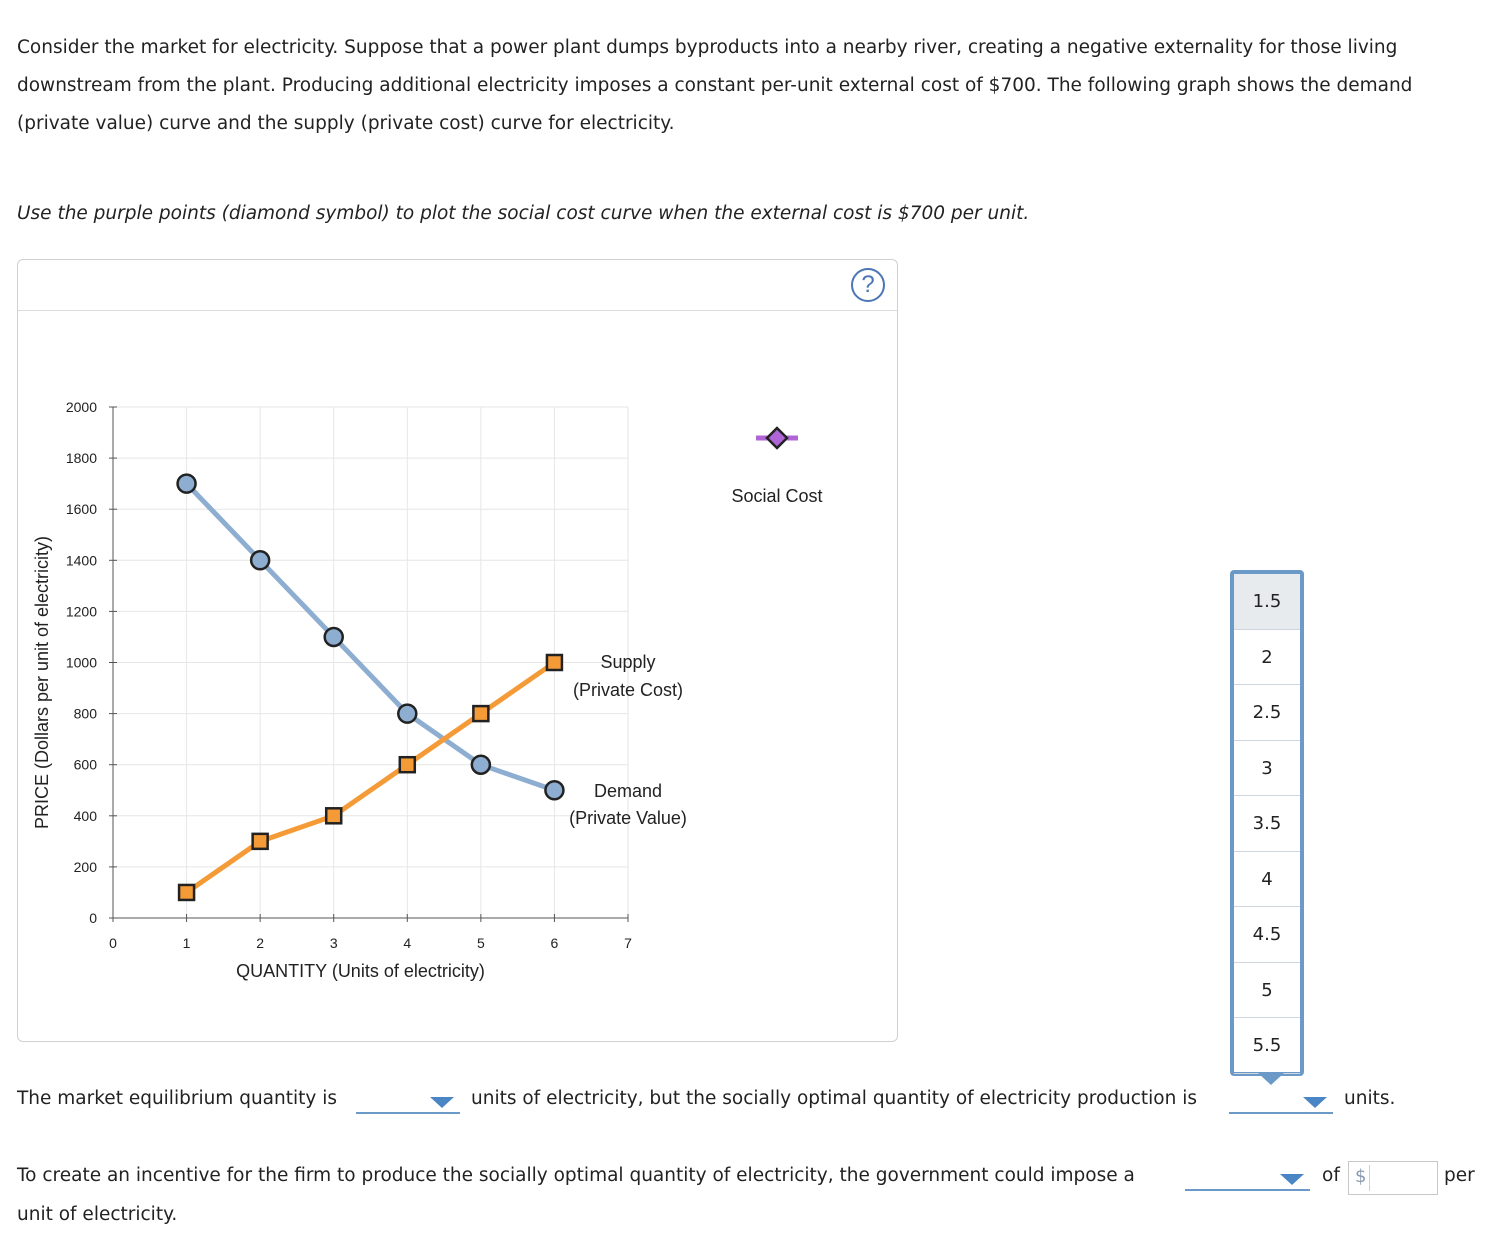 The width and height of the screenshot is (1502, 1252). What do you see at coordinates (81, 458) in the screenshot?
I see `y-tick-label: 1800` at bounding box center [81, 458].